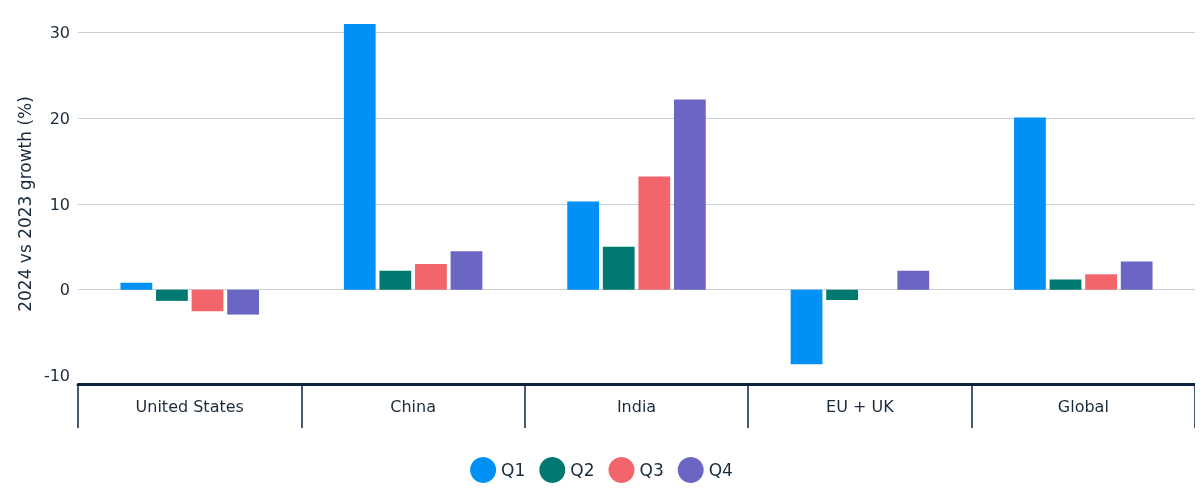  Describe the element at coordinates (582, 470) in the screenshot. I see `legend-label: Q2` at that location.